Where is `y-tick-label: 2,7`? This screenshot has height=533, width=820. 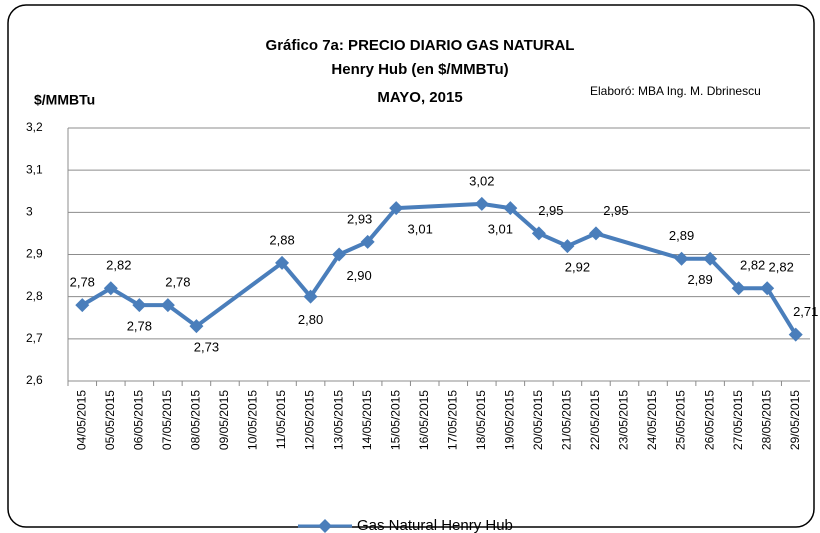
y-tick-label: 2,7 is located at coordinates (34, 338).